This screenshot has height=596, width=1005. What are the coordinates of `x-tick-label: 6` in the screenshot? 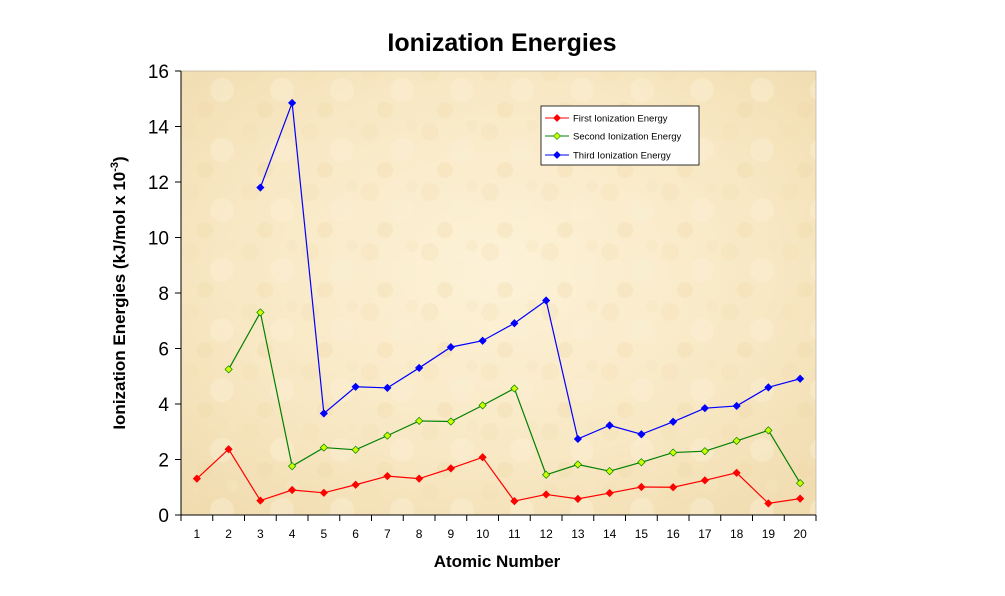 It's located at (355, 534).